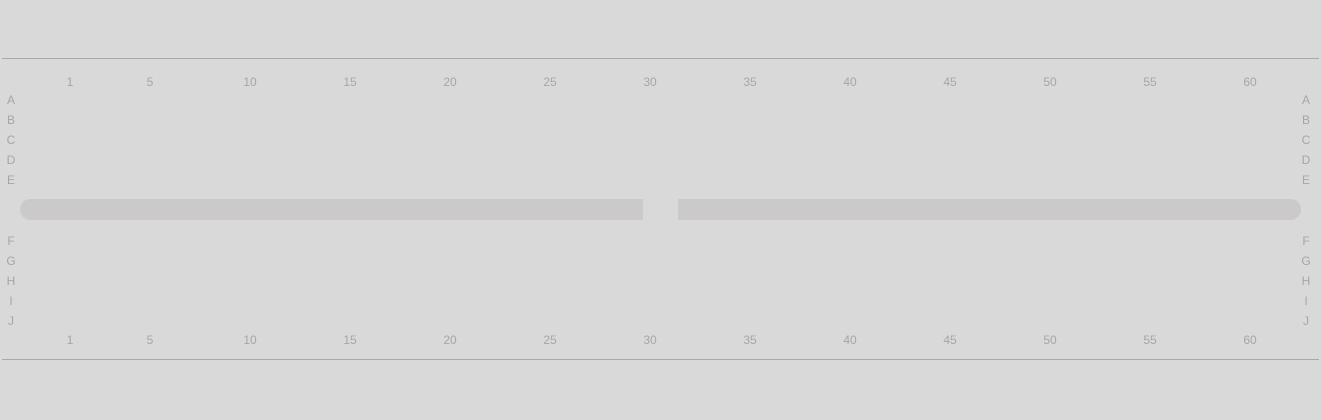 This screenshot has width=1321, height=420. I want to click on bottom-divider-line, so click(660, 359).